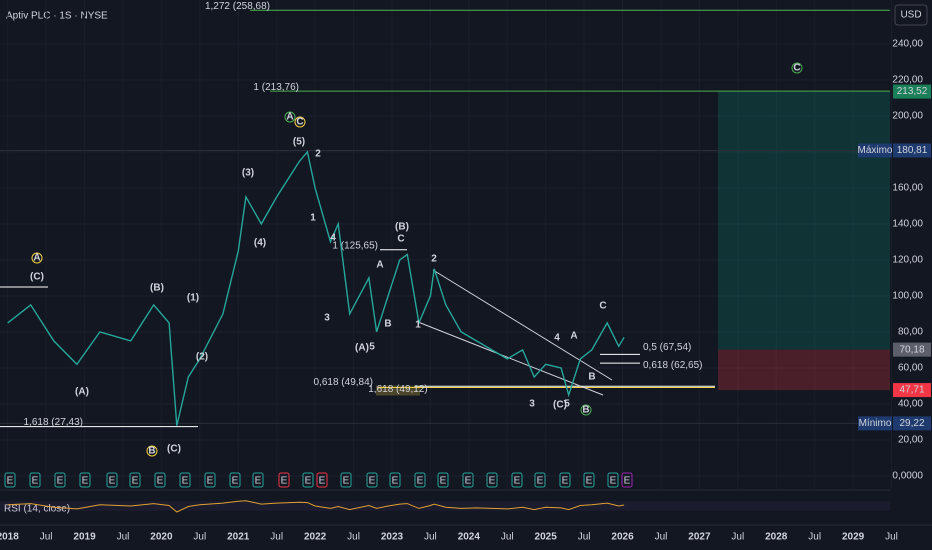  I want to click on wave-circle, so click(586, 410).